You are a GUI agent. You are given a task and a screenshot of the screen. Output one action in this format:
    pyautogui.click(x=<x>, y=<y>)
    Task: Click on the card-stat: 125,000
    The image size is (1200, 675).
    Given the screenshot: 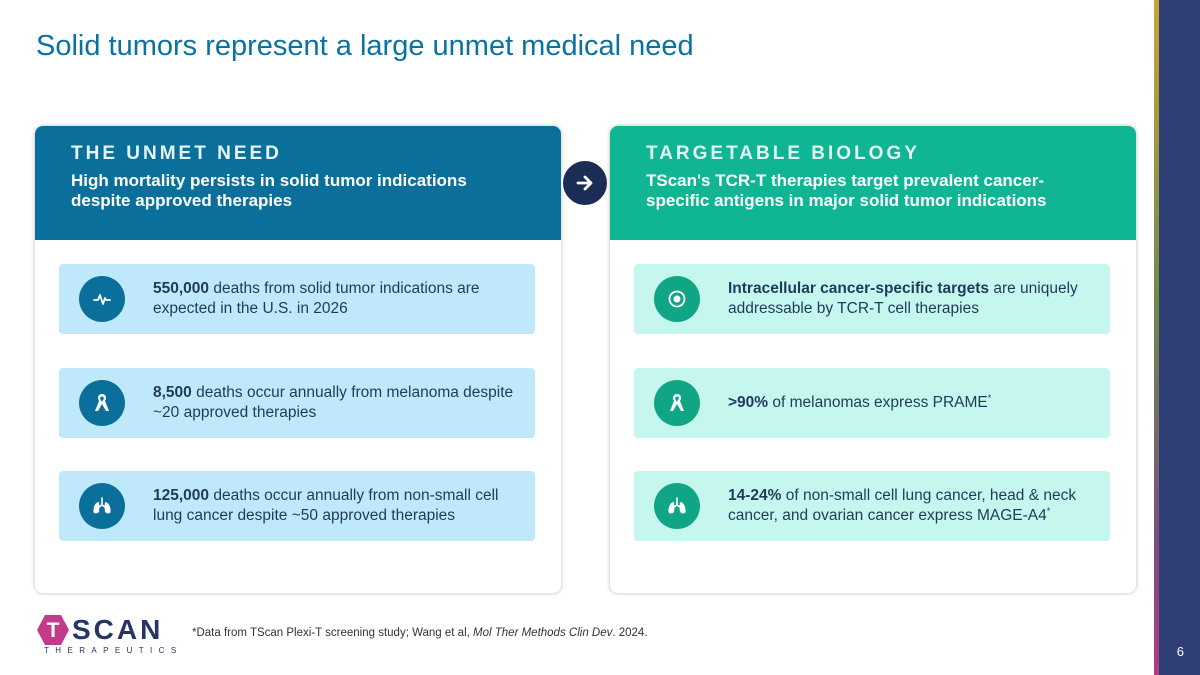 What is the action you would take?
    pyautogui.click(x=181, y=495)
    